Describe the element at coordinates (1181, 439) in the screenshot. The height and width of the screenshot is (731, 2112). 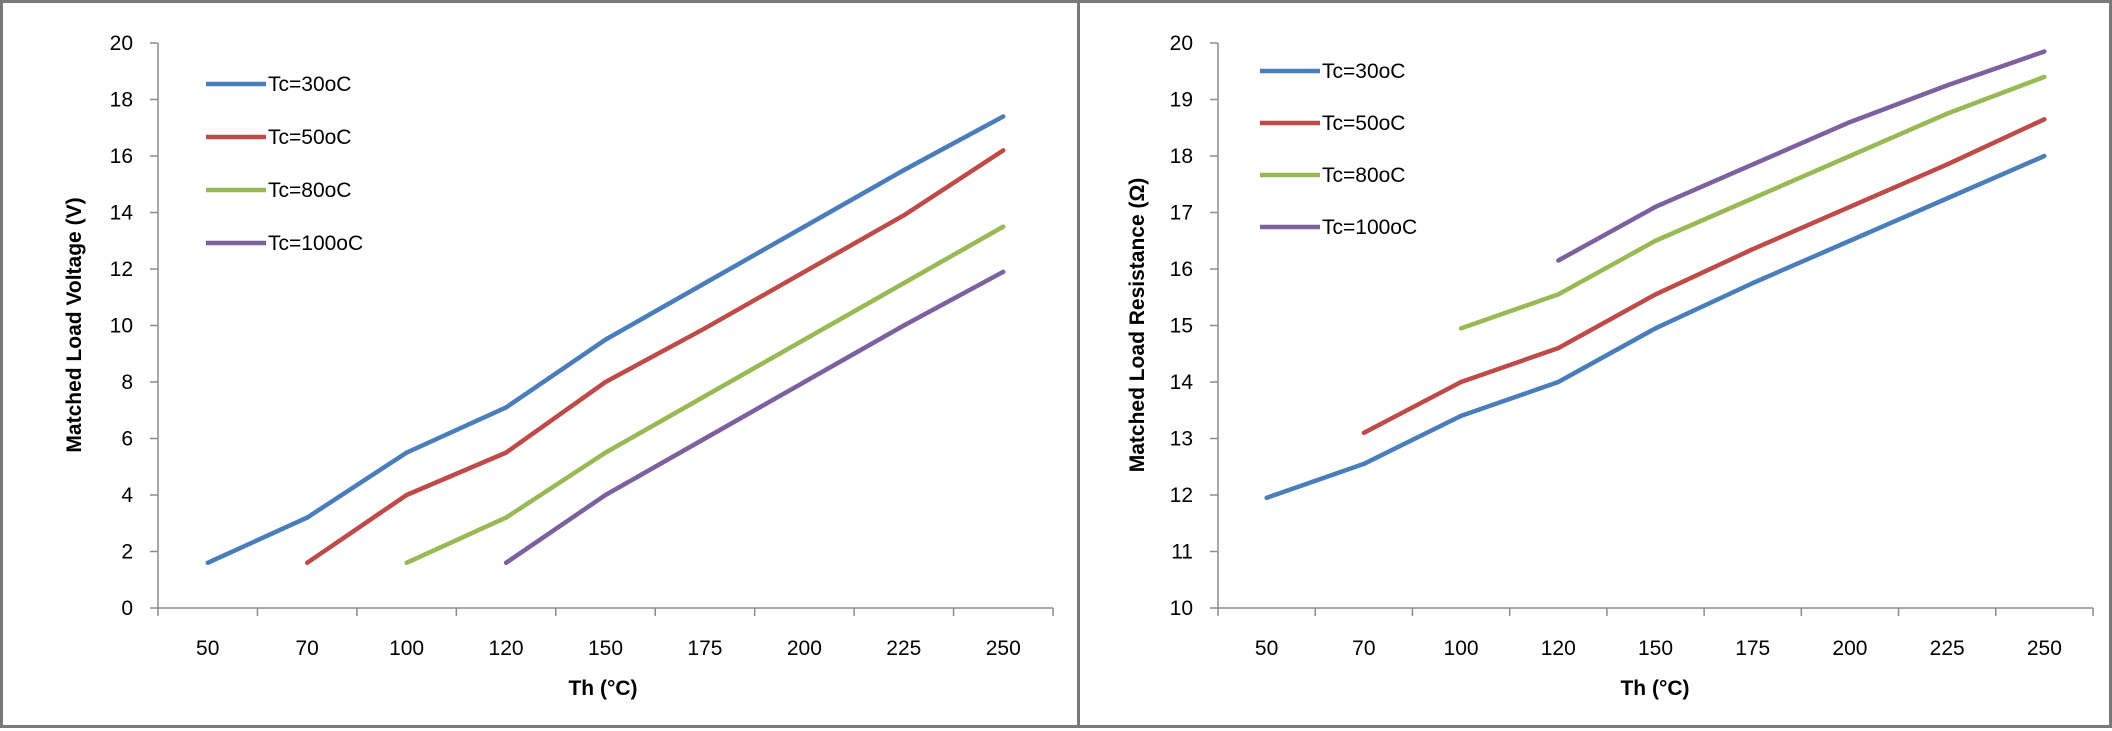
I see `y-tick-label: 13` at that location.